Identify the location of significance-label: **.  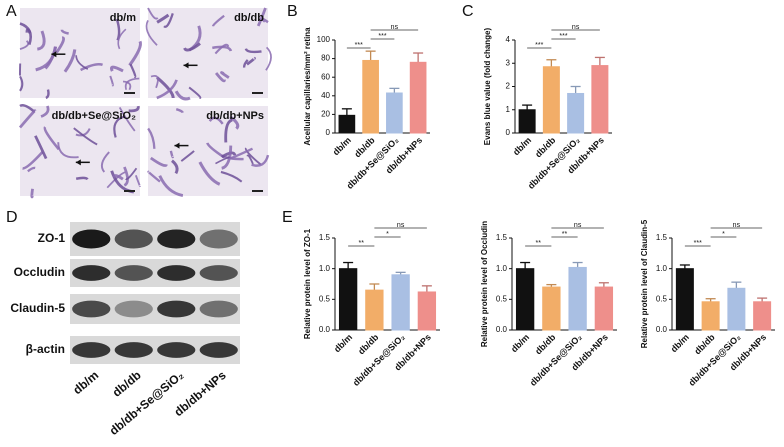
(362, 243).